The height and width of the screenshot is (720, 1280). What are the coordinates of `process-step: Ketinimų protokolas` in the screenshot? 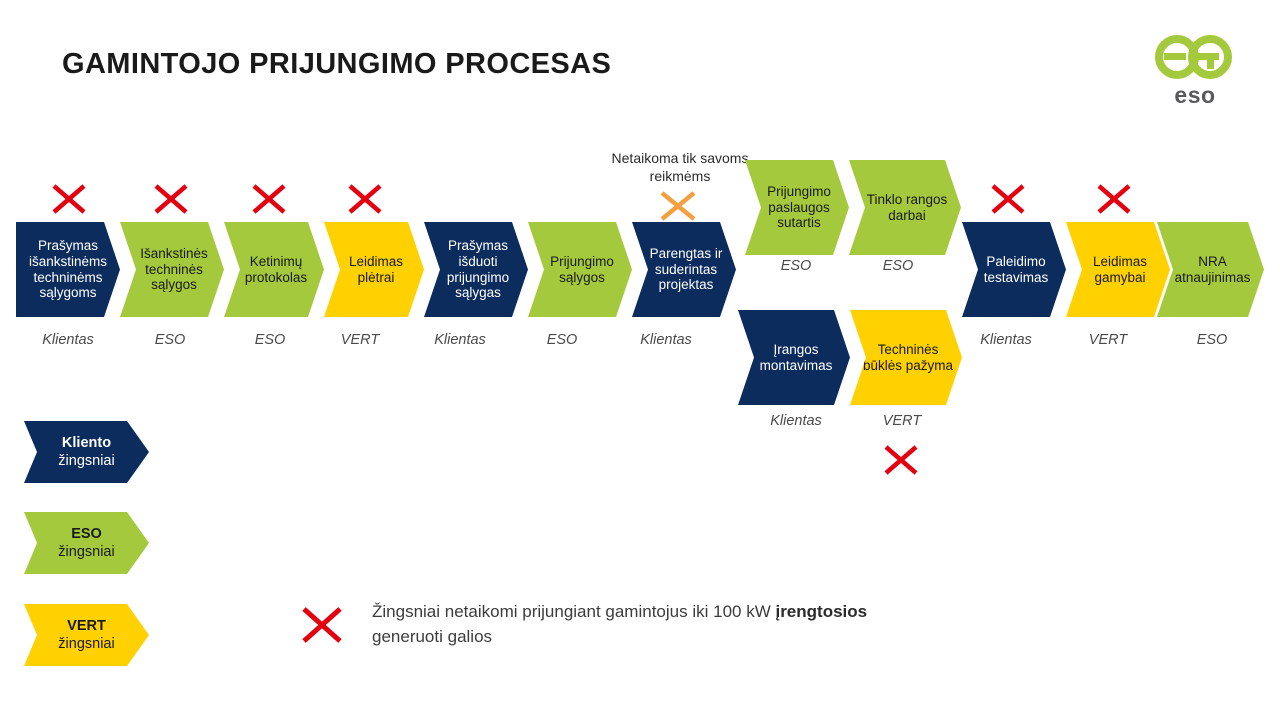 It's located at (274, 269).